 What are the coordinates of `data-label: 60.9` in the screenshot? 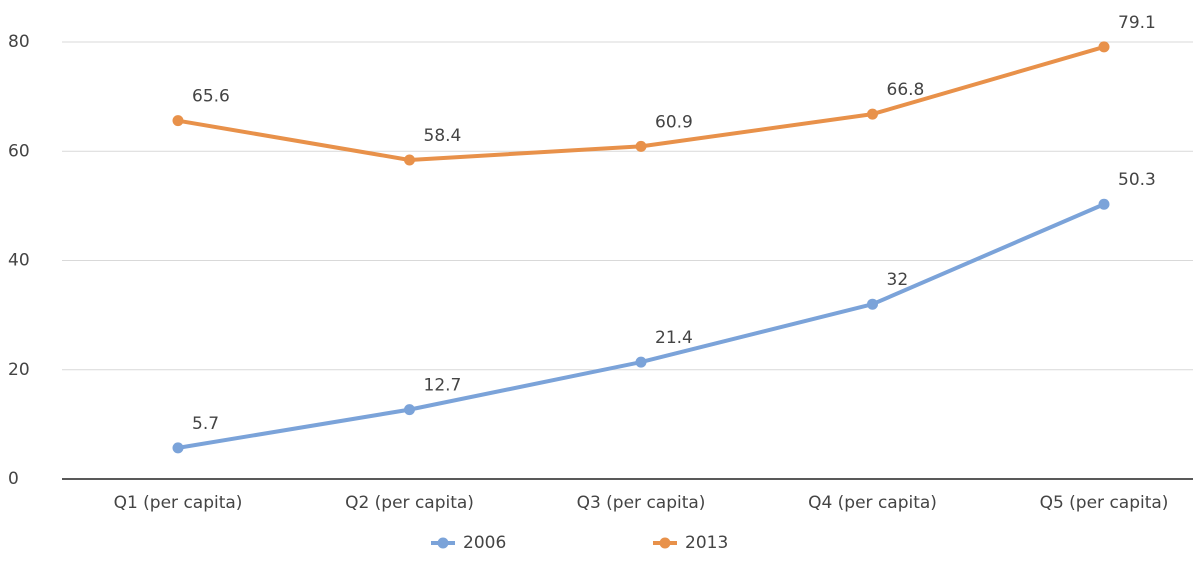 It's located at (674, 122).